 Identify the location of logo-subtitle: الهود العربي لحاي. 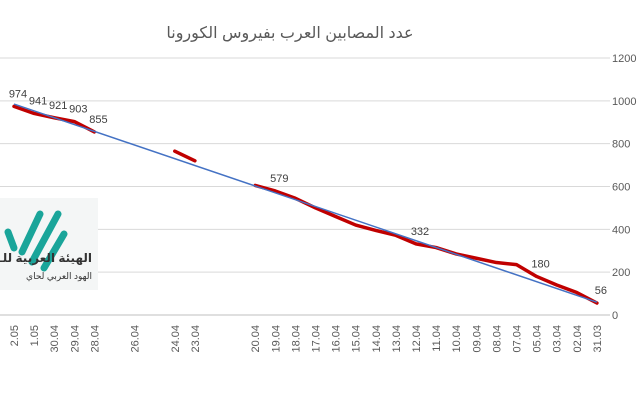
(59, 276).